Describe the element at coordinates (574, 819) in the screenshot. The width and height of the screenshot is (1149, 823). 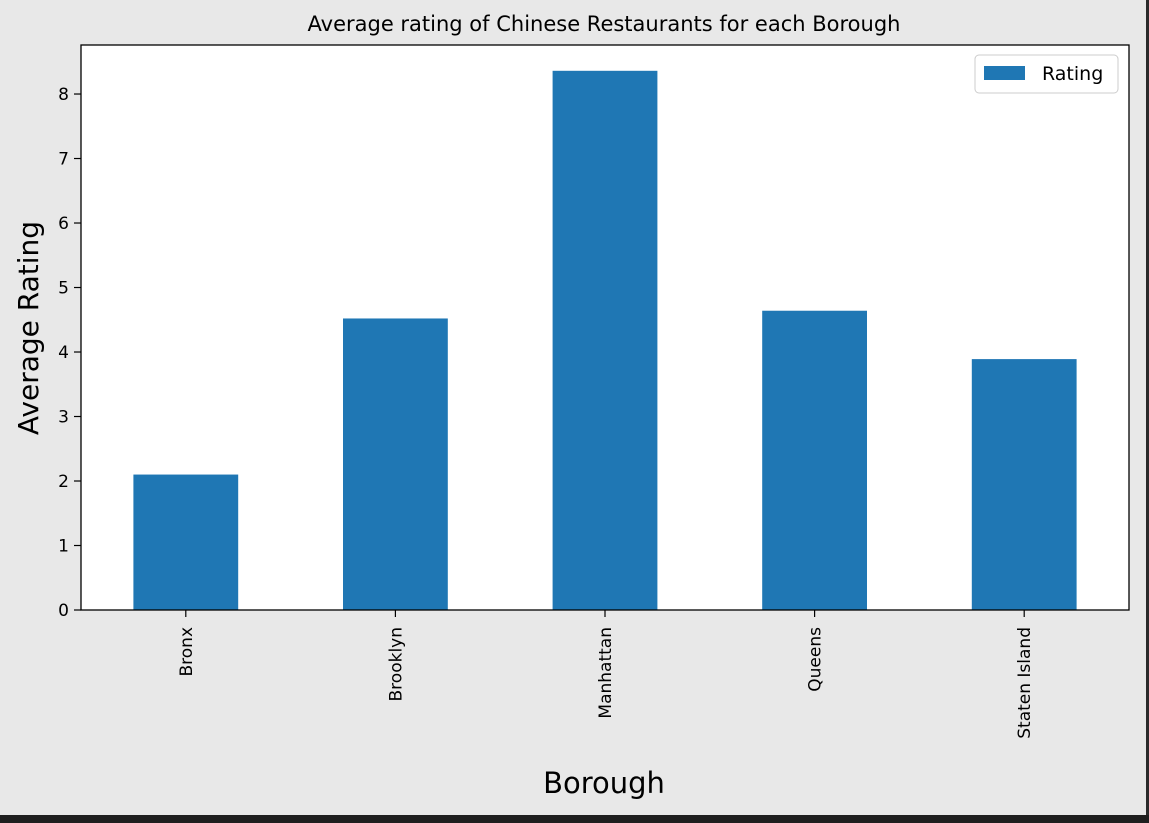
I see `bottom-border` at that location.